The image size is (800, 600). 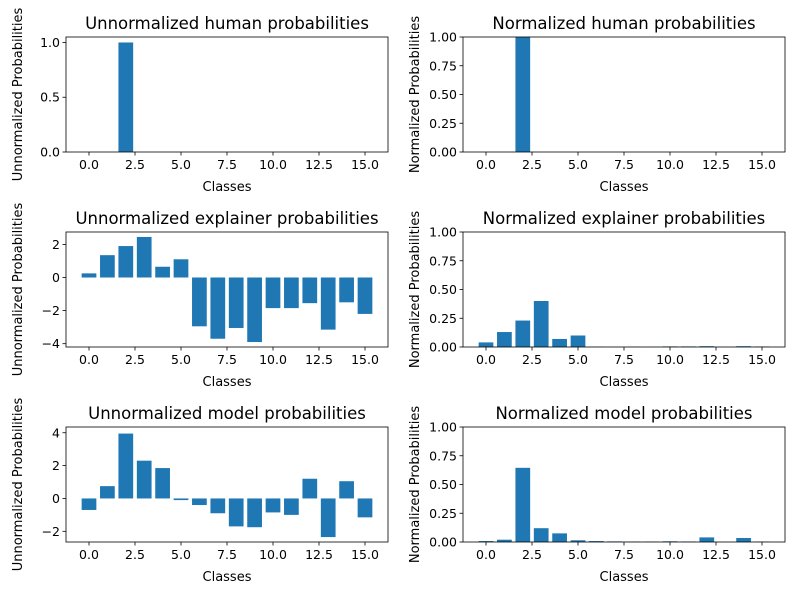 What do you see at coordinates (50, 42) in the screenshot?
I see `y-tick-label: 1.0` at bounding box center [50, 42].